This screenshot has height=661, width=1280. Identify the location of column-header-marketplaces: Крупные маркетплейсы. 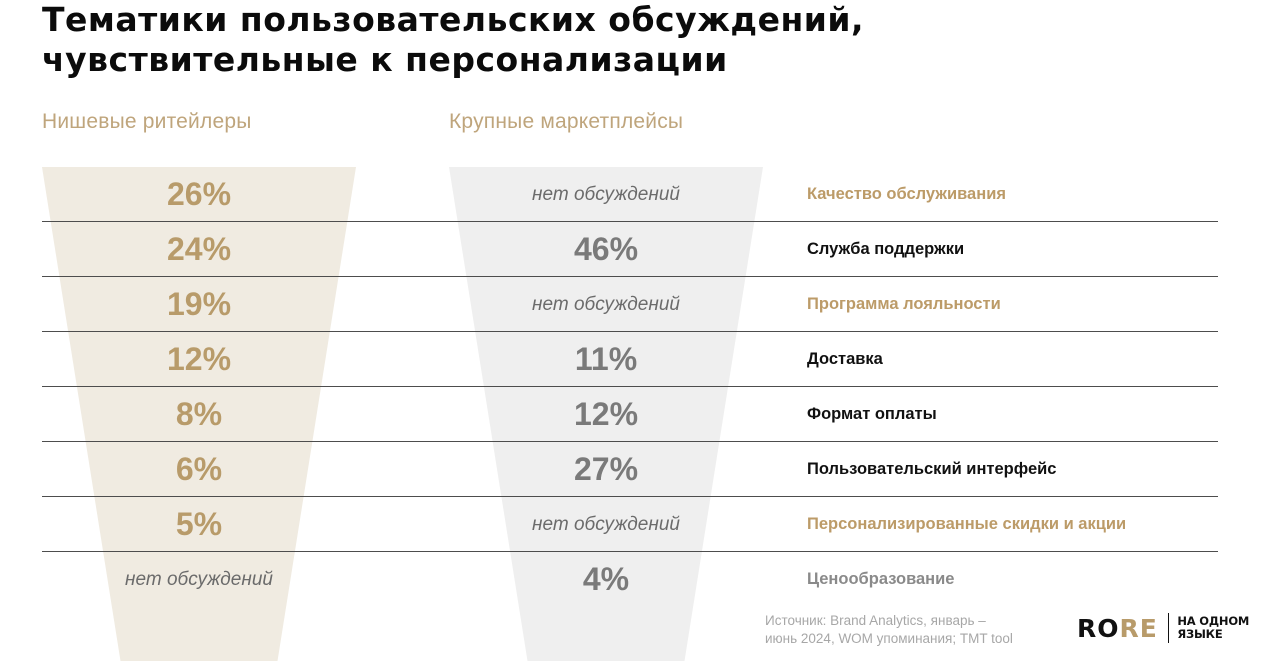
(566, 121).